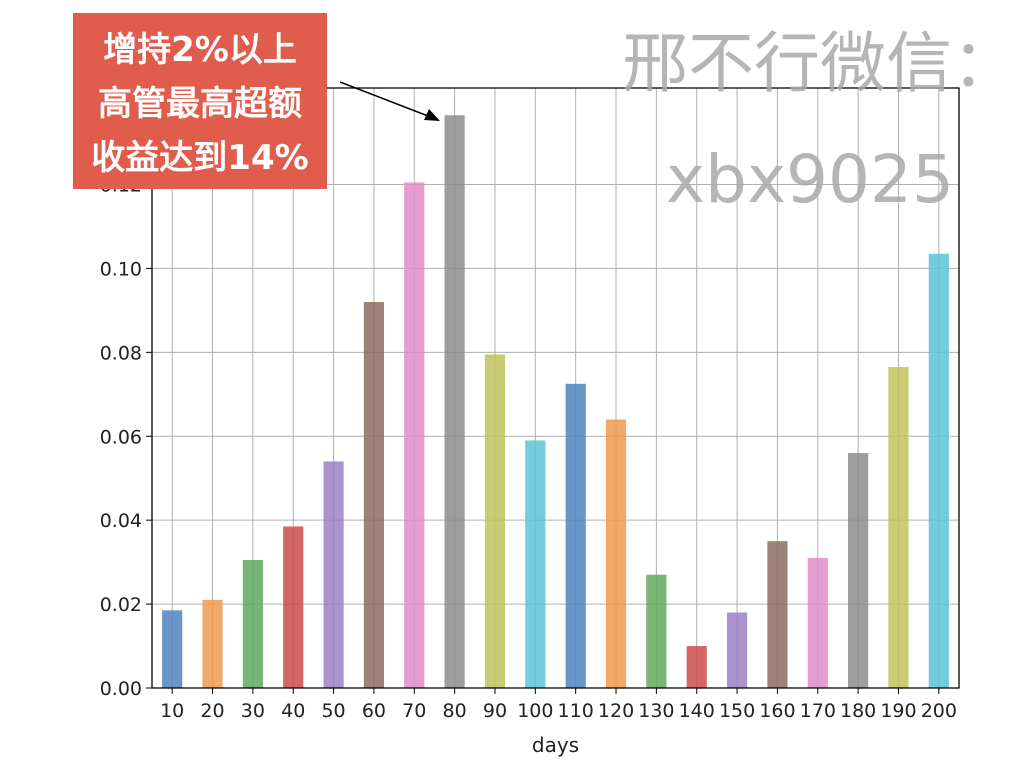  What do you see at coordinates (200, 50) in the screenshot?
I see `annotation-line-1: 增持2%以上` at bounding box center [200, 50].